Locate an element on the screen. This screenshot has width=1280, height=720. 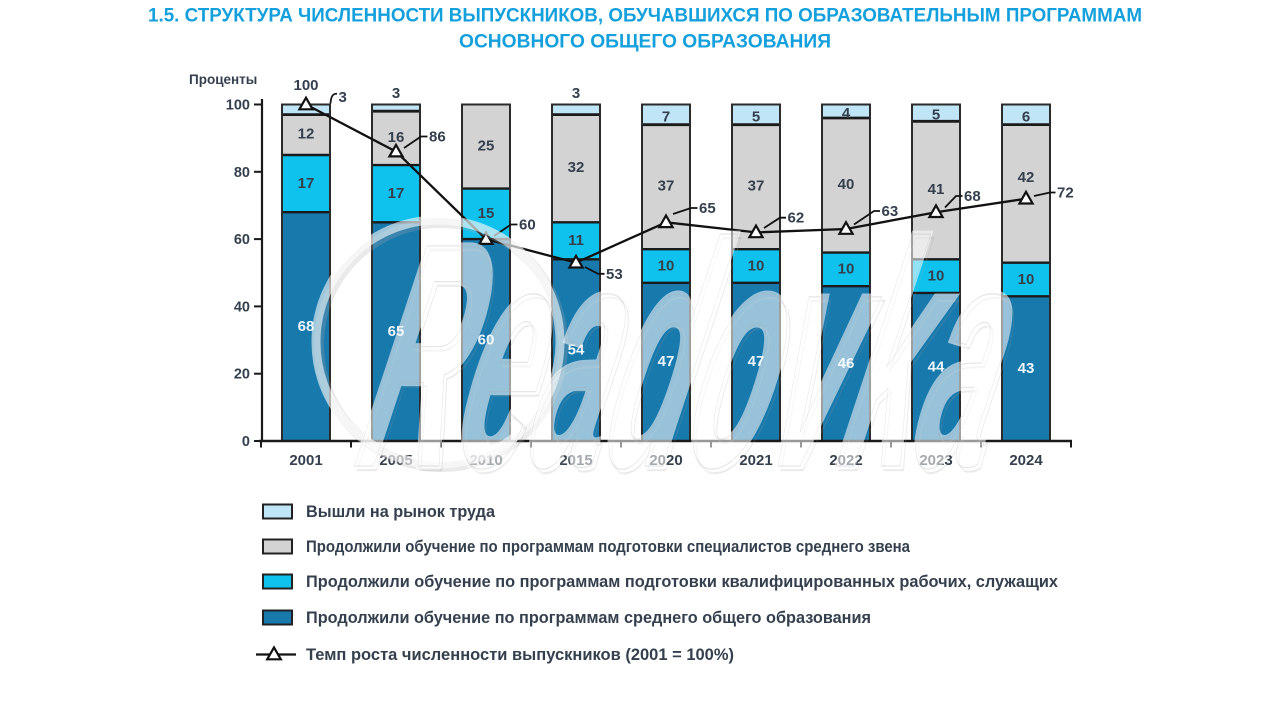
svg-text: 0 is located at coordinates (246, 442).